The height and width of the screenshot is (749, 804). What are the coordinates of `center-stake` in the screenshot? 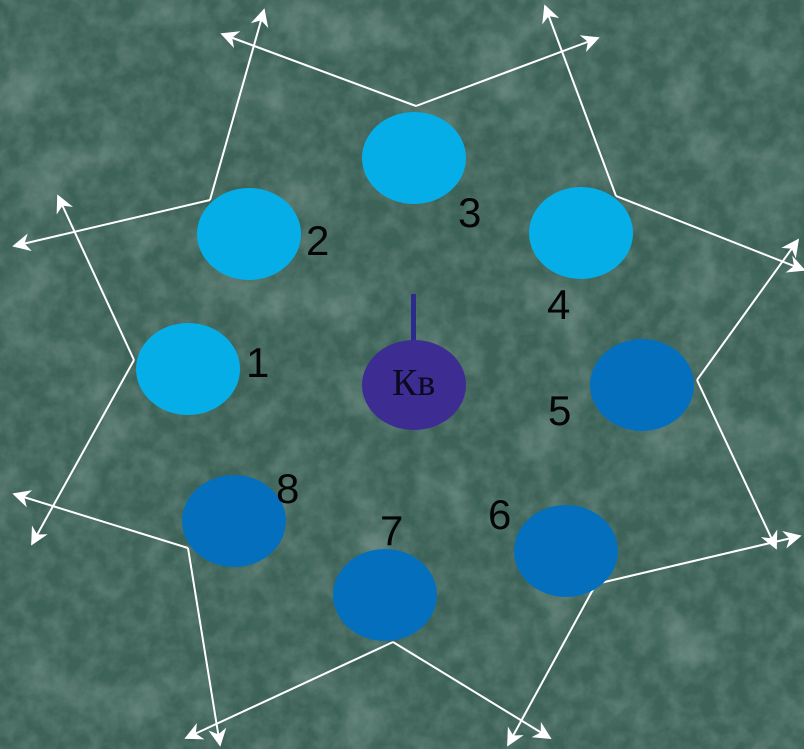 It's located at (413, 319).